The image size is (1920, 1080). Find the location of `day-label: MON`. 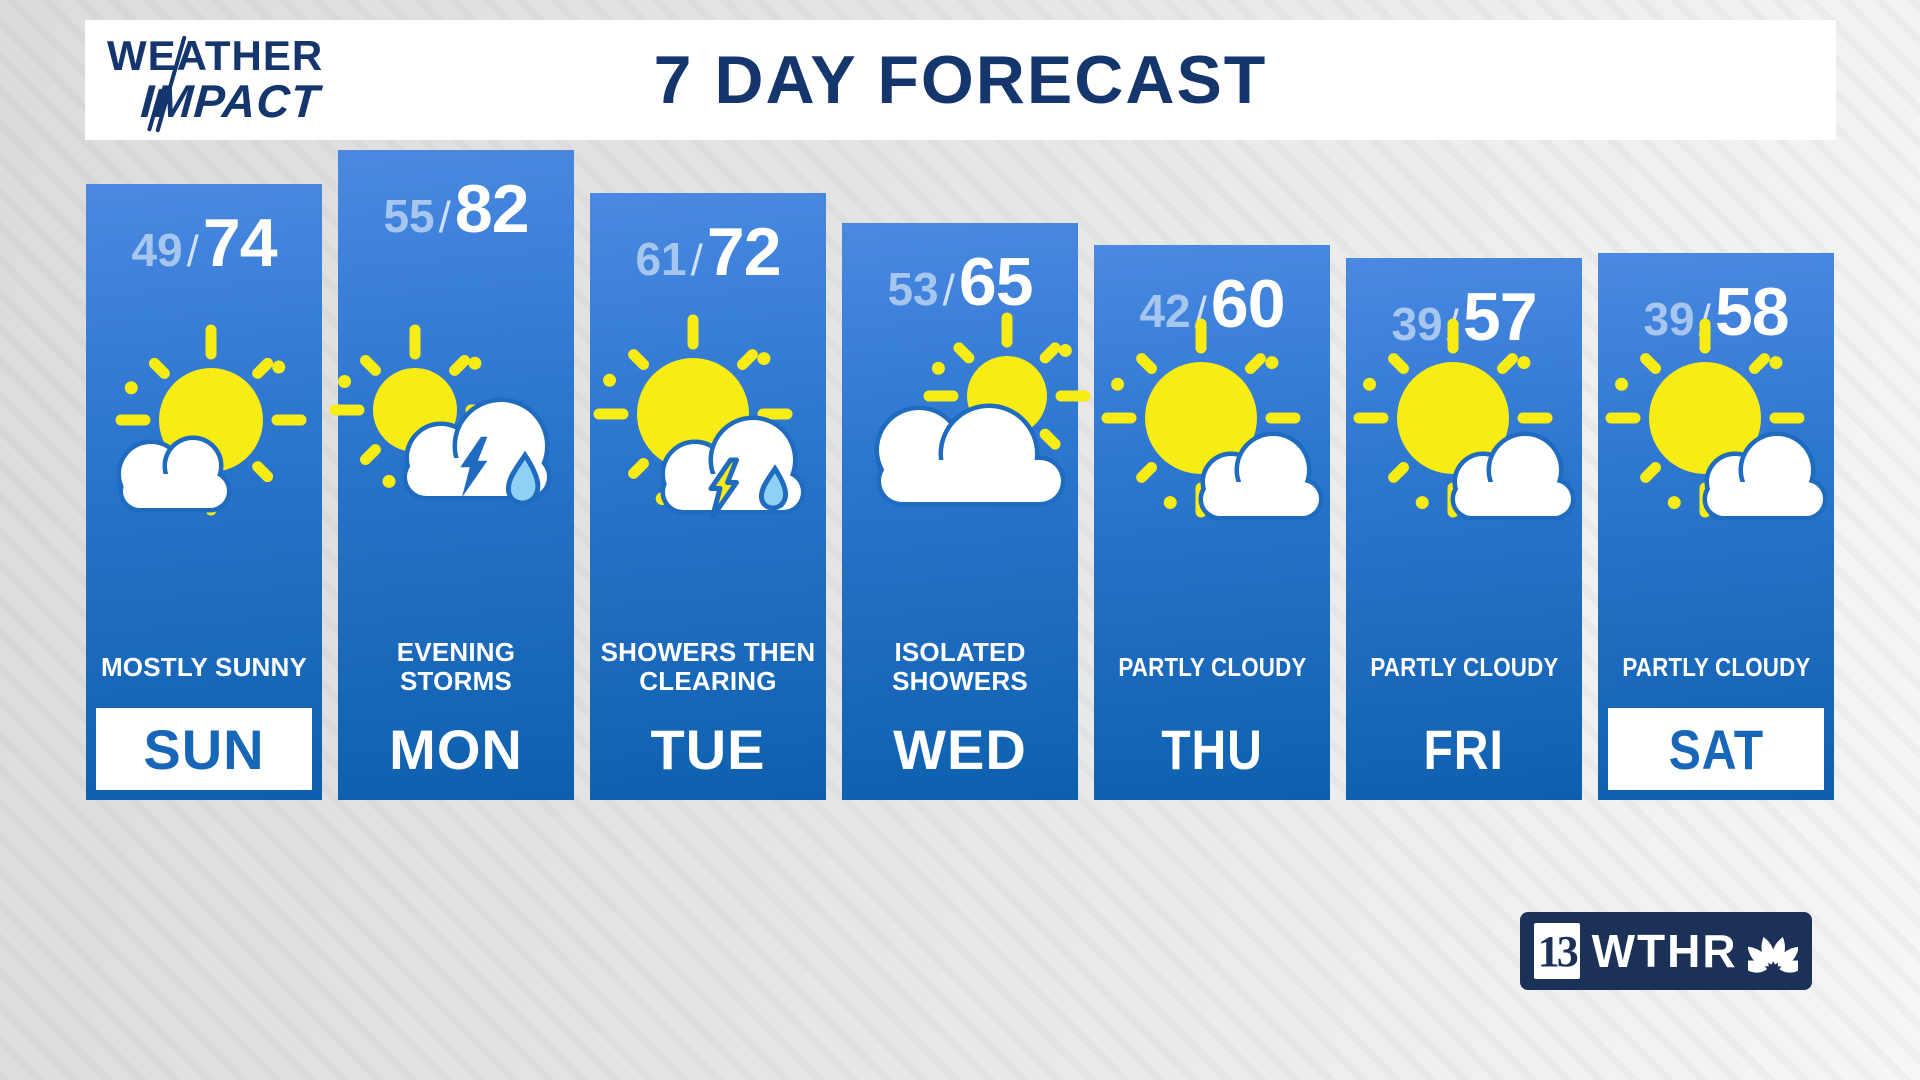

day-label: MON is located at coordinates (456, 749).